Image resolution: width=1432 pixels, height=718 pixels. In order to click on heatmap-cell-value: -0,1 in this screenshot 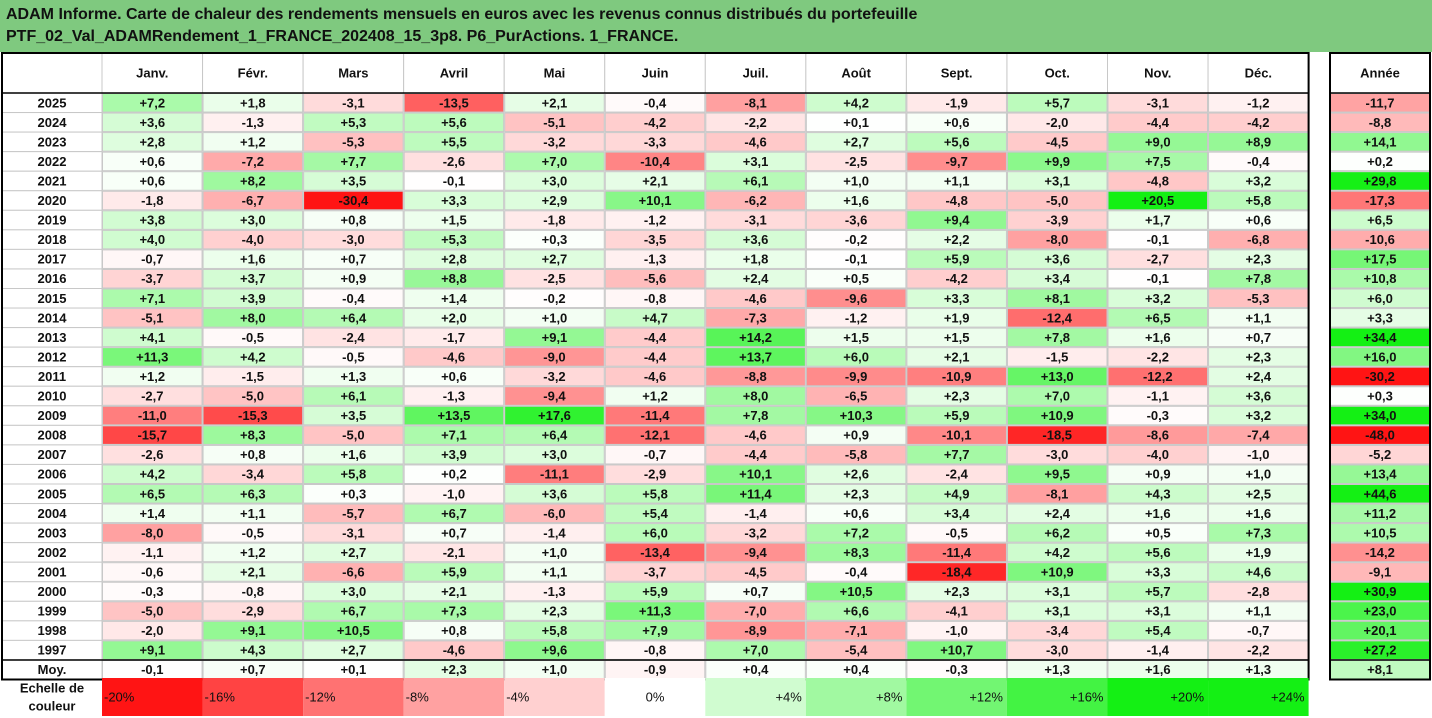, I will do `click(1158, 278)`.